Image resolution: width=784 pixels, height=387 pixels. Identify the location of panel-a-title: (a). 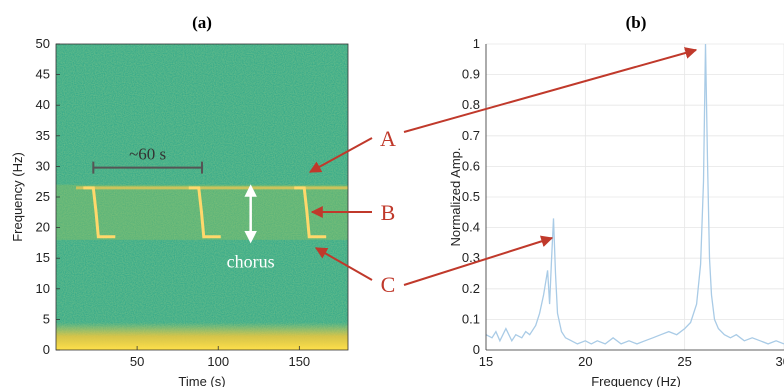
(202, 22).